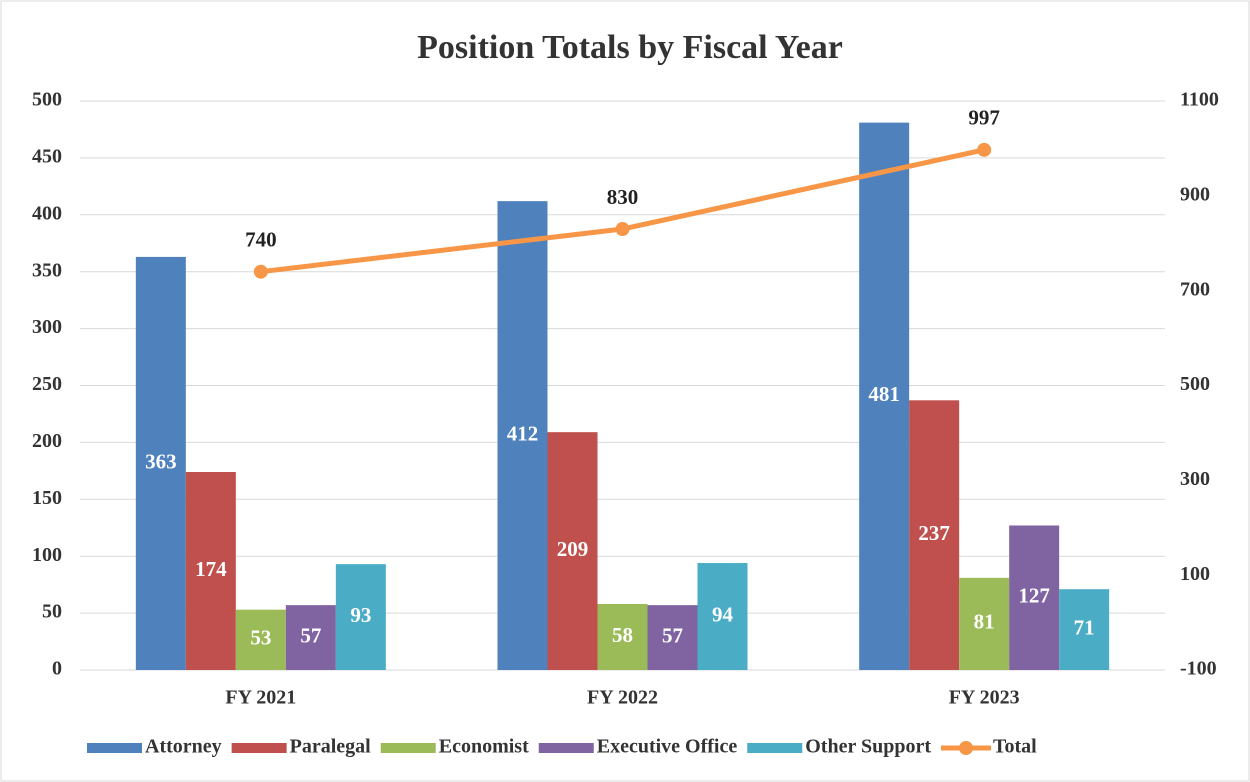 This screenshot has width=1250, height=782. What do you see at coordinates (484, 747) in the screenshot?
I see `legend-label: Economist` at bounding box center [484, 747].